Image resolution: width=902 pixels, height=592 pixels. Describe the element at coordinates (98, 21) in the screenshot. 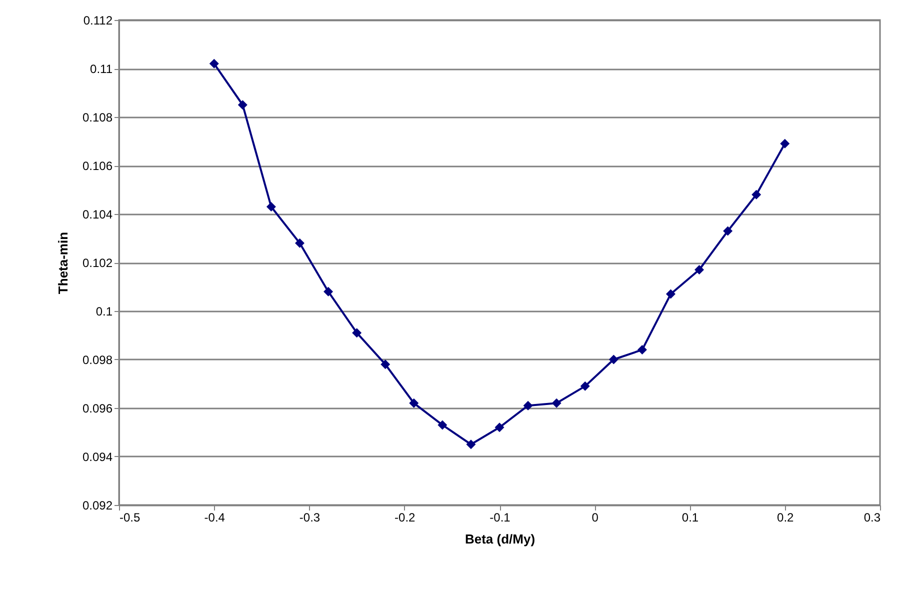

I see `y-tick-label: 0.112` at that location.